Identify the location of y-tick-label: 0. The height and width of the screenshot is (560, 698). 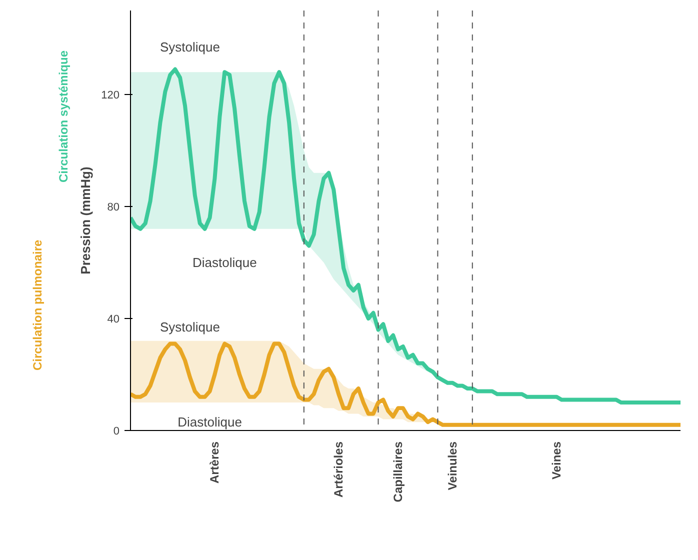
(116, 432).